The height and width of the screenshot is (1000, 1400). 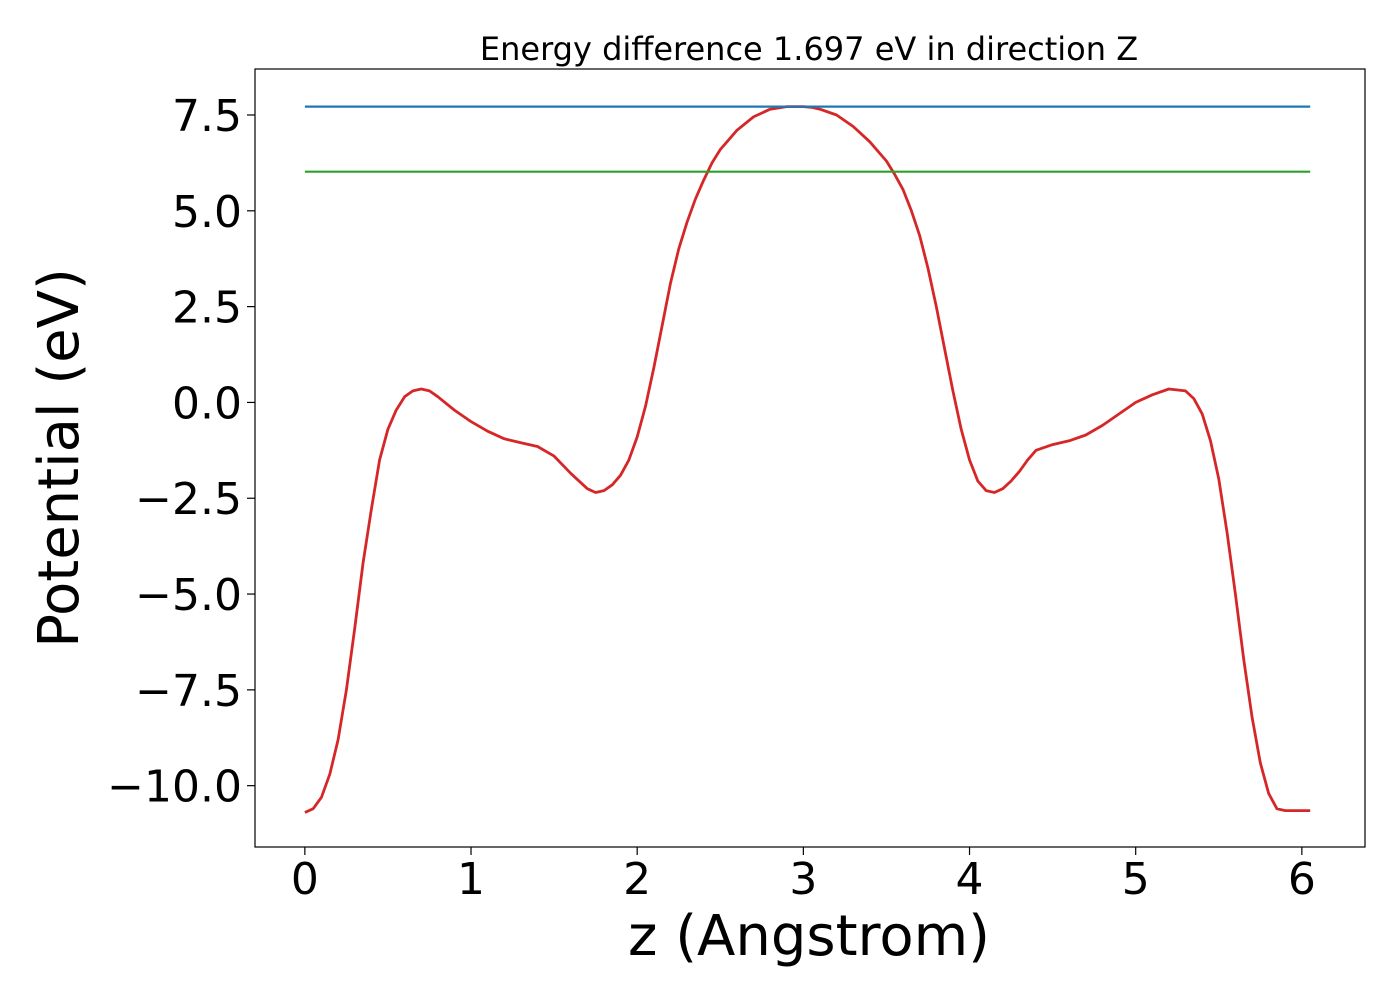 What do you see at coordinates (207, 212) in the screenshot?
I see `y-tick-label: 5.0` at bounding box center [207, 212].